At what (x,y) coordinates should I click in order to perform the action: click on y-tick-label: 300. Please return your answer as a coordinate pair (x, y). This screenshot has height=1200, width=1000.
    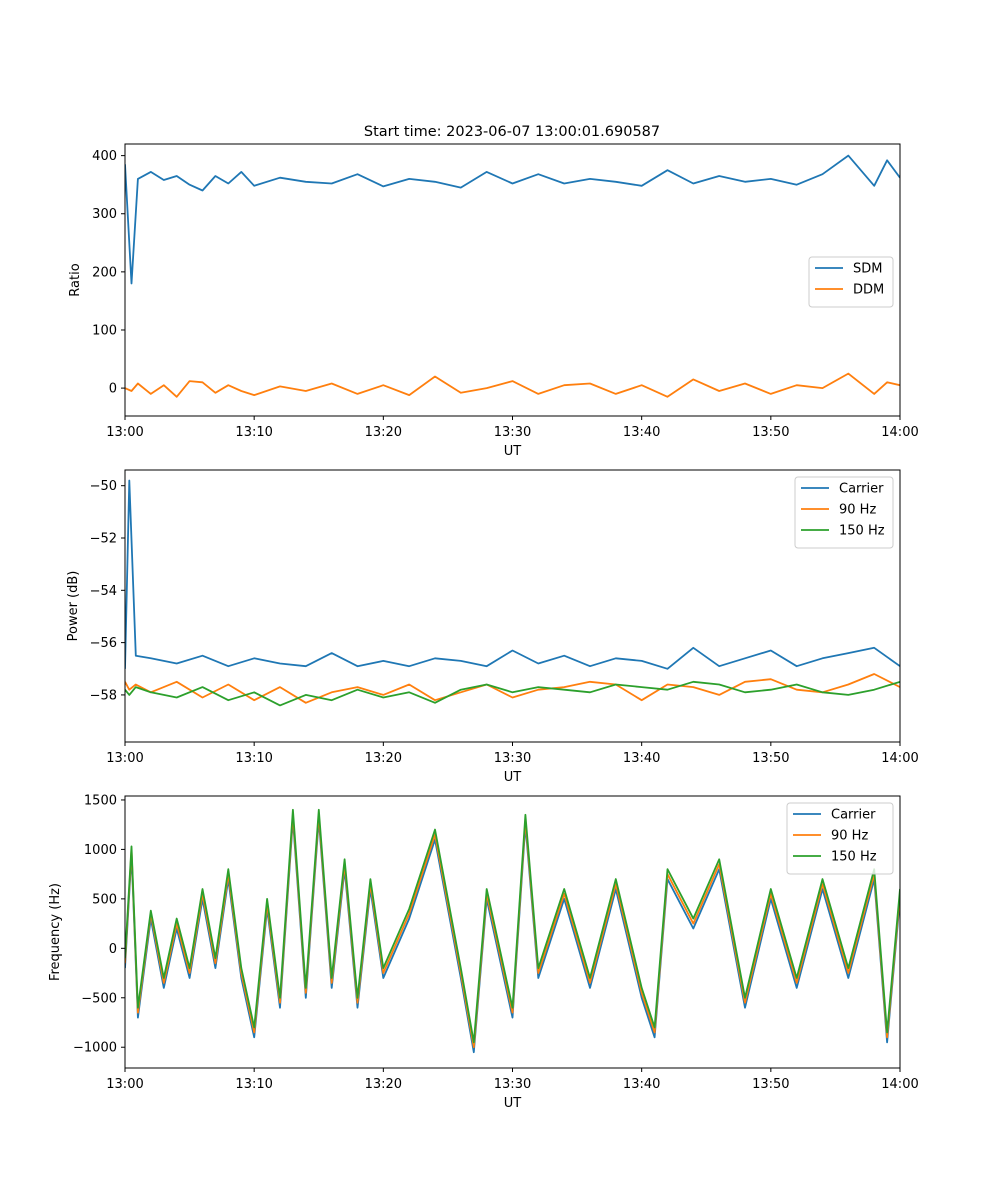
    Looking at the image, I should click on (104, 214).